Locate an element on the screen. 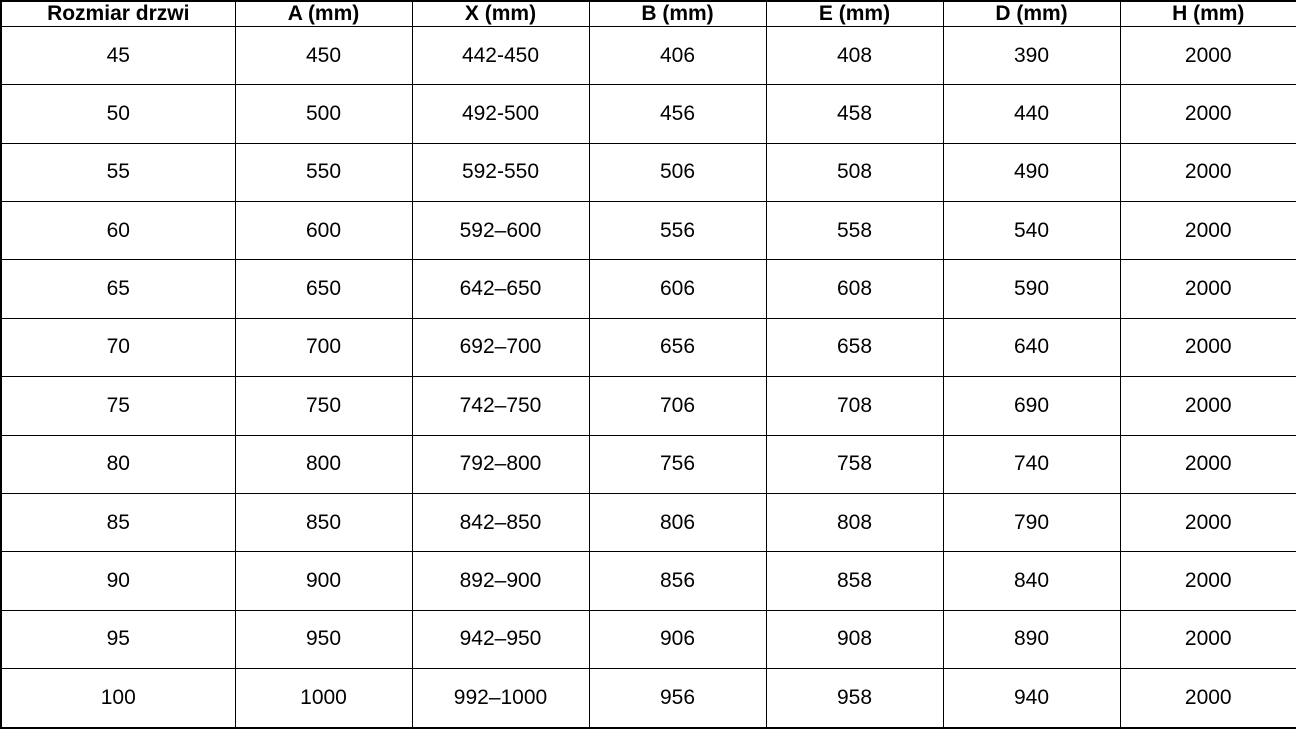  table-row: 90 900 892–900 856 858 840 2000 is located at coordinates (648, 581).